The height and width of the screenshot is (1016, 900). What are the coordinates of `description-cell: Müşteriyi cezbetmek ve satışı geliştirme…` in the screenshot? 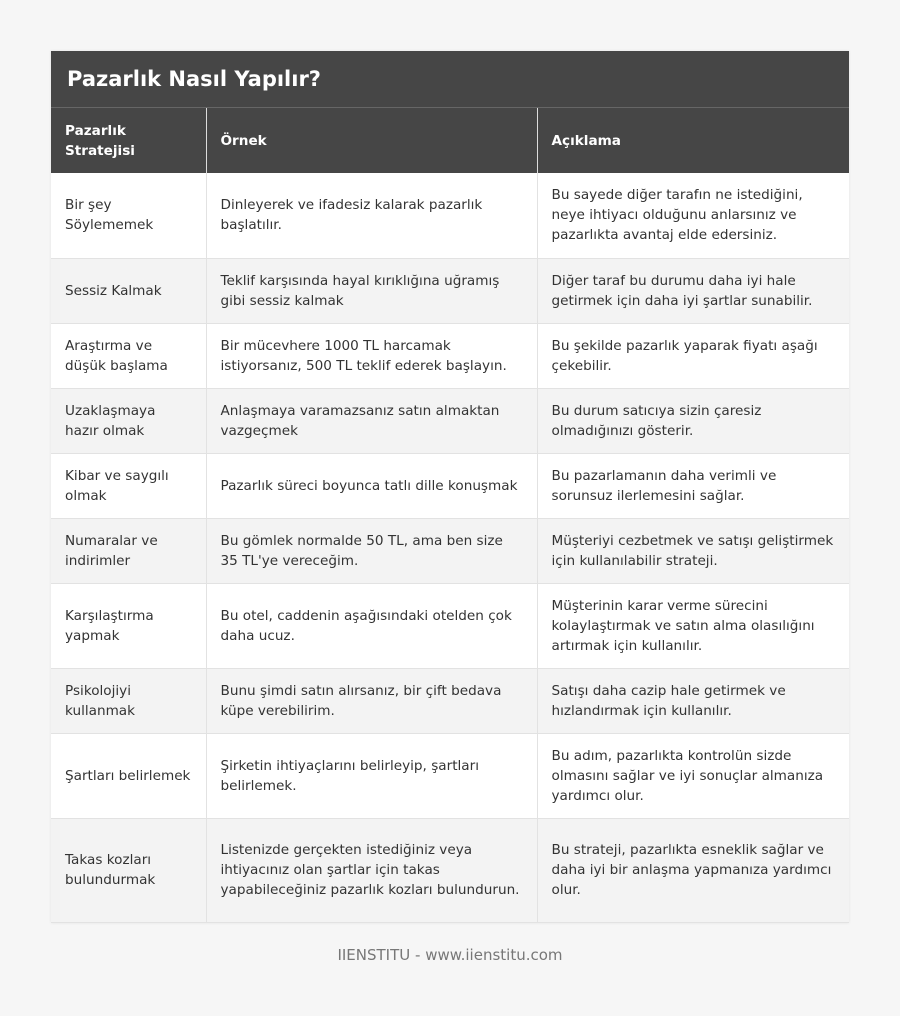 It's located at (693, 551).